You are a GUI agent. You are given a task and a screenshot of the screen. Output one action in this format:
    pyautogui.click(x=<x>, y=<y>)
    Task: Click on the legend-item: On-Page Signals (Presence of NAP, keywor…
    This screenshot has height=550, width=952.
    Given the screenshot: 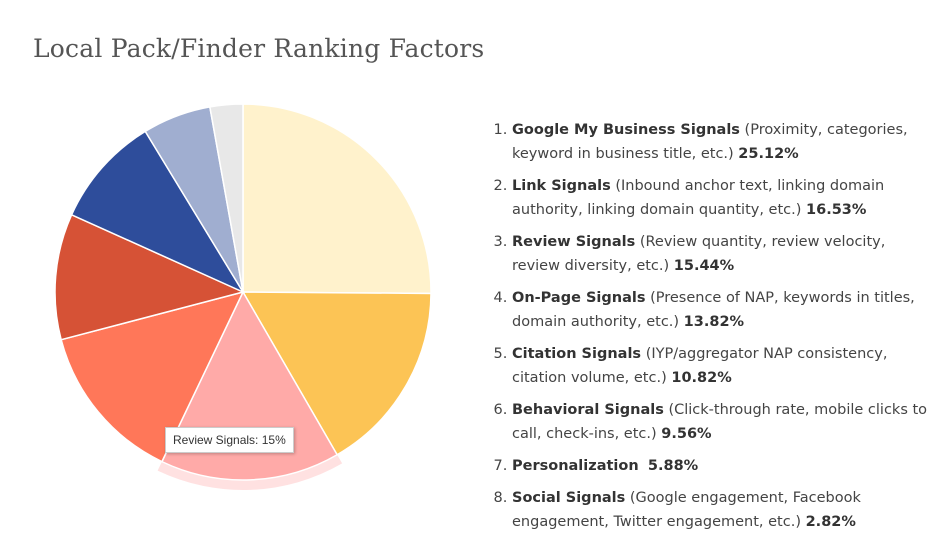 What is the action you would take?
    pyautogui.click(x=722, y=310)
    